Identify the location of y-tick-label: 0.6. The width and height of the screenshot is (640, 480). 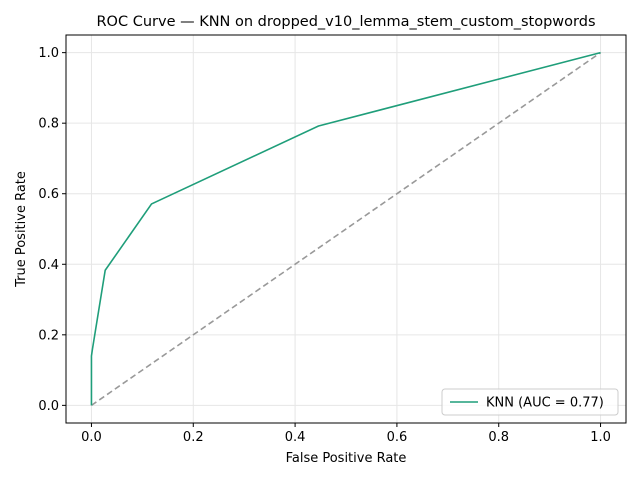
(48, 194).